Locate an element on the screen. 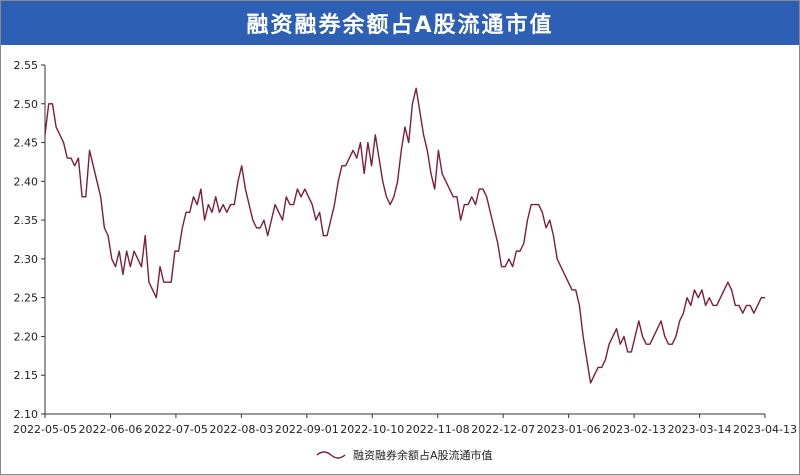 This screenshot has height=475, width=800. x-tick-label: 2022-11-08 is located at coordinates (438, 429).